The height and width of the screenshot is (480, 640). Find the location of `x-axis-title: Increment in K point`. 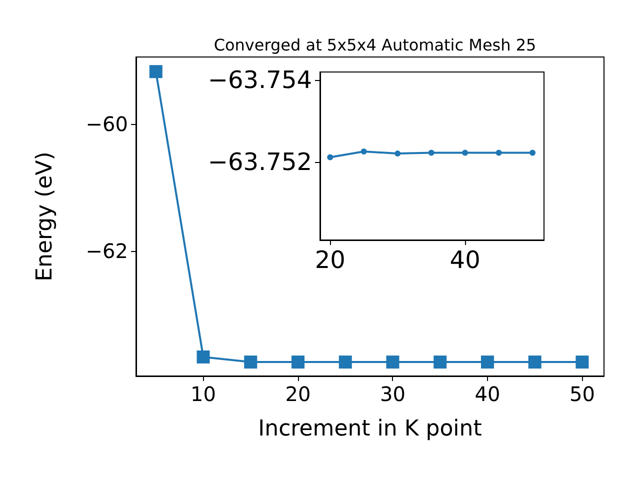

x-axis-title: Increment in K point is located at coordinates (370, 429).